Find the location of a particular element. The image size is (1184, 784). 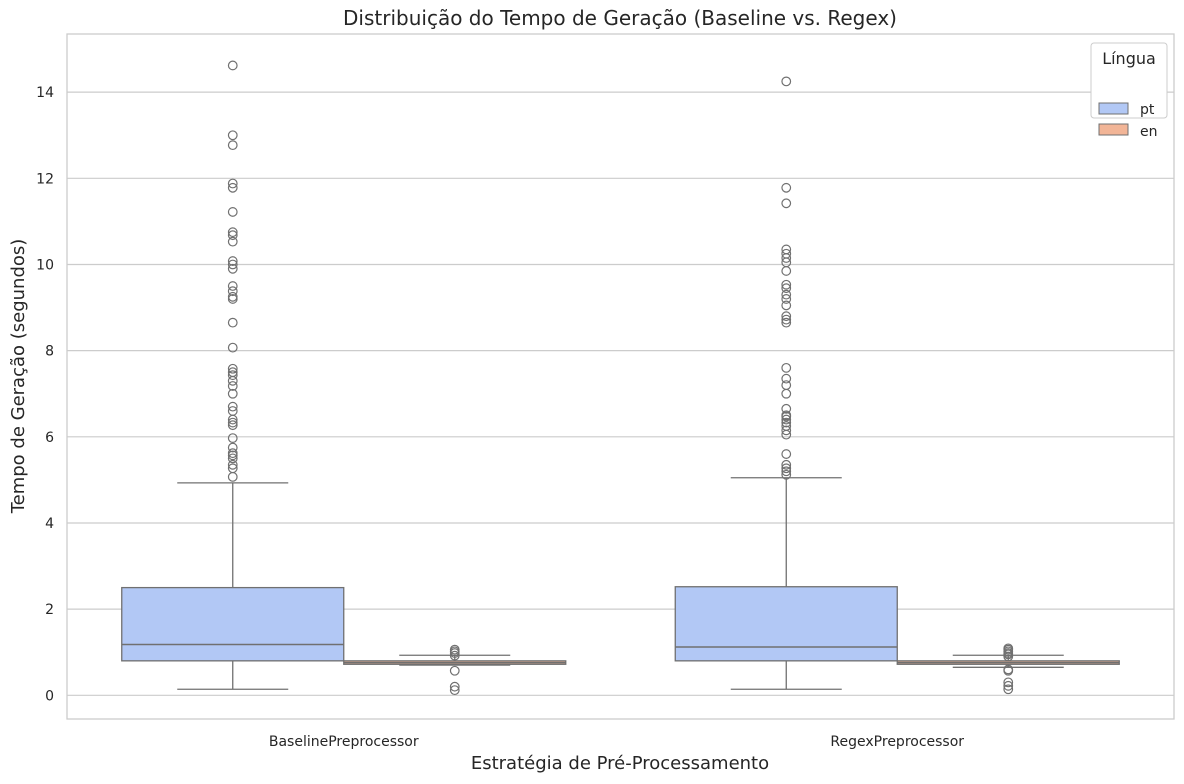

box-en-BaselinePreprocessor is located at coordinates (455, 670).